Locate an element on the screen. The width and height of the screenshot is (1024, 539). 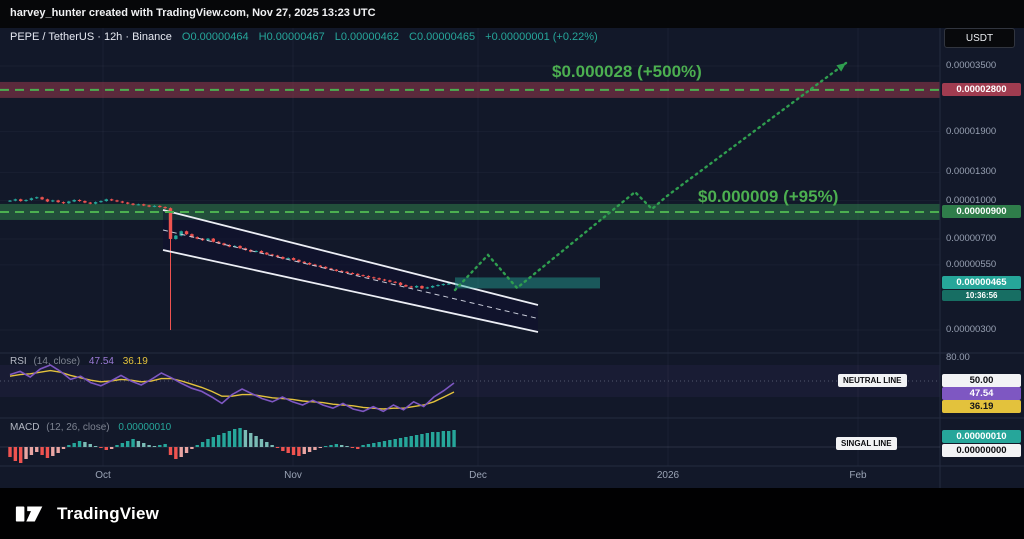
rsi-axis-80-label: 80.00 is located at coordinates (958, 357).